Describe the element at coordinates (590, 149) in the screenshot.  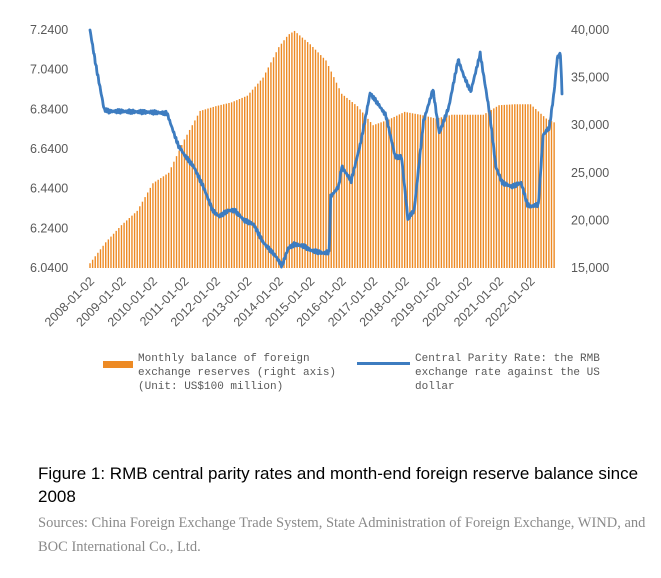
I see `right-axis-ticks: 40,000 35,000 30,000 25,000 20,000 15,000` at that location.